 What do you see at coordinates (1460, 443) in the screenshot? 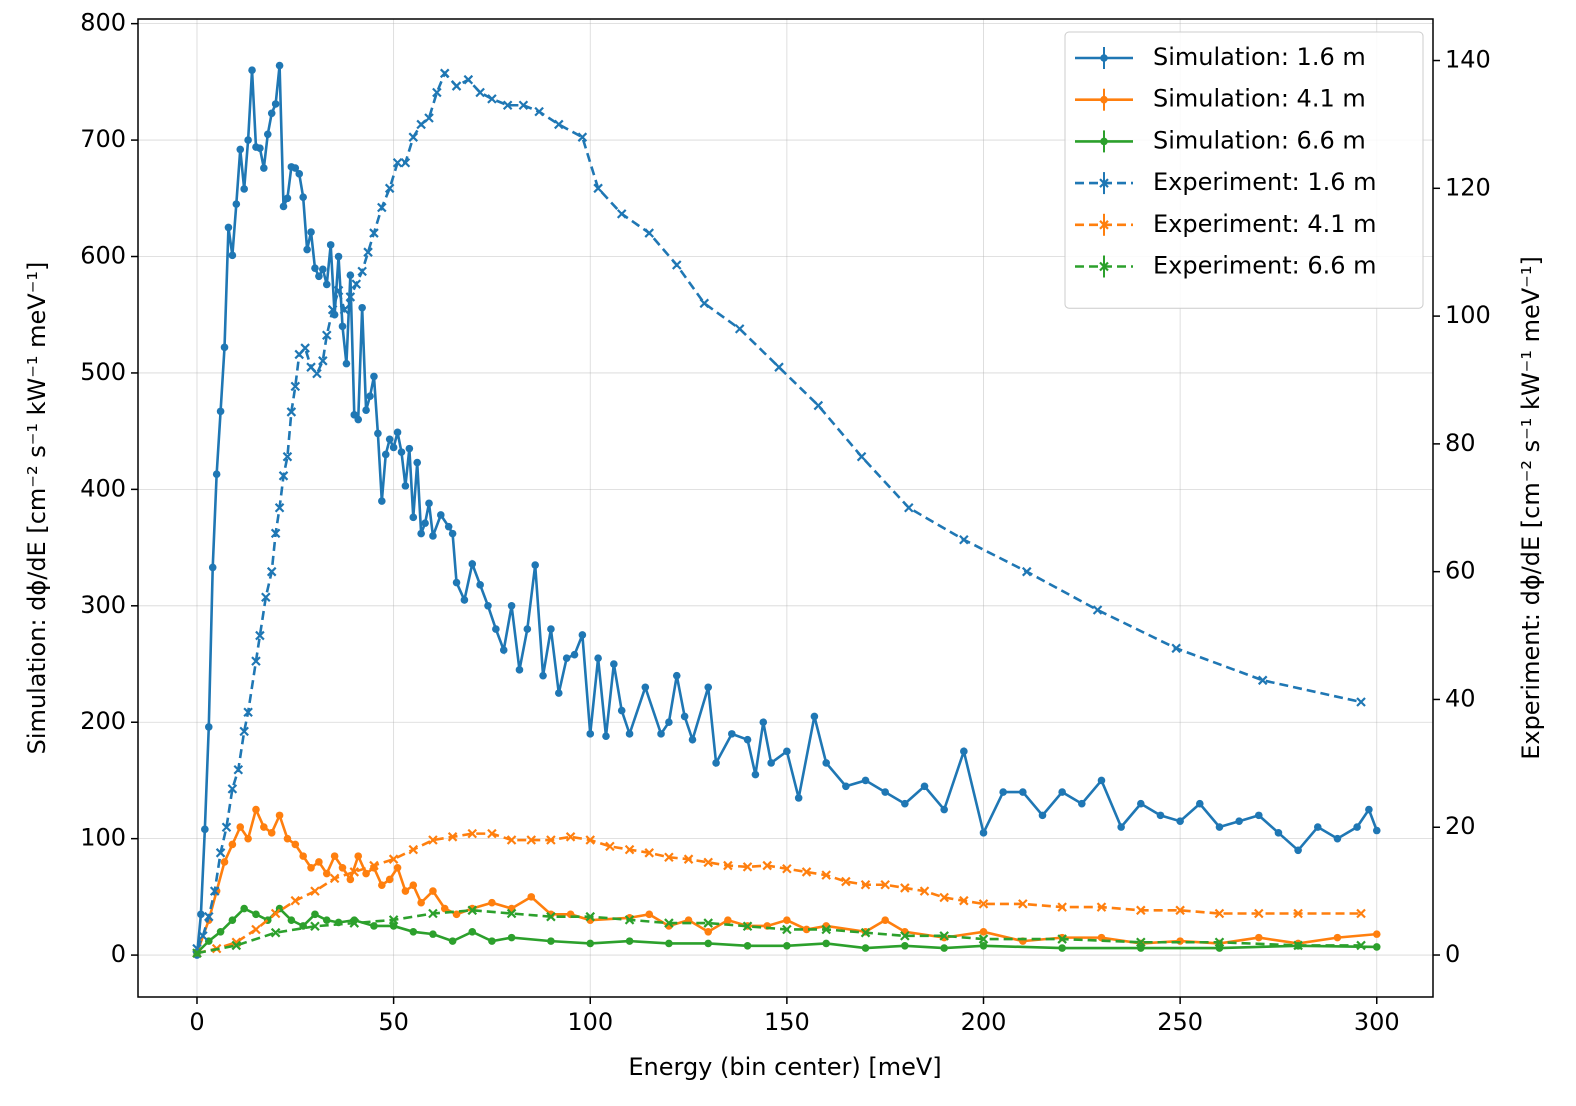
I see `y2-tick-label: 80` at bounding box center [1460, 443].